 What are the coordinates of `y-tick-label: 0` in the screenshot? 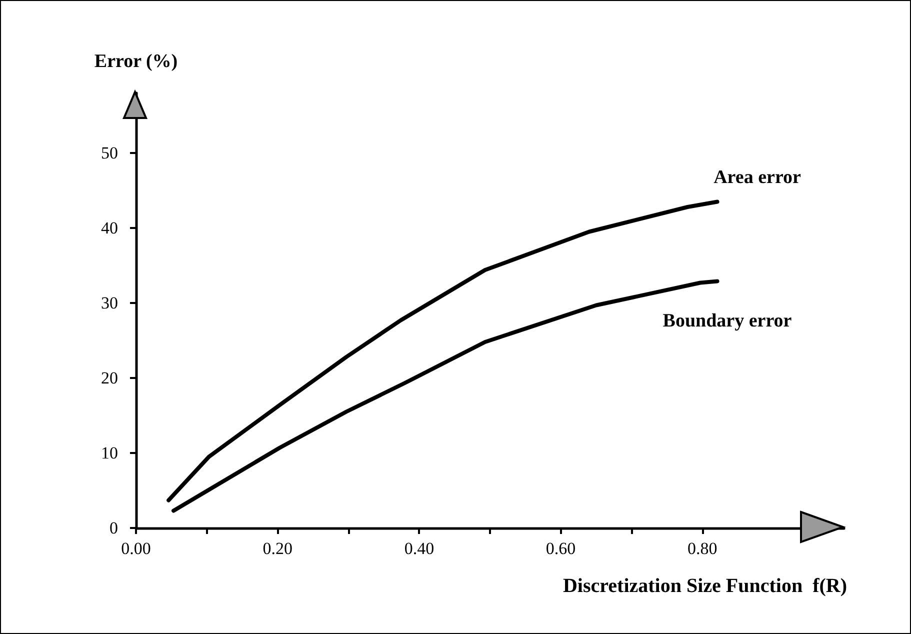 It's located at (114, 528).